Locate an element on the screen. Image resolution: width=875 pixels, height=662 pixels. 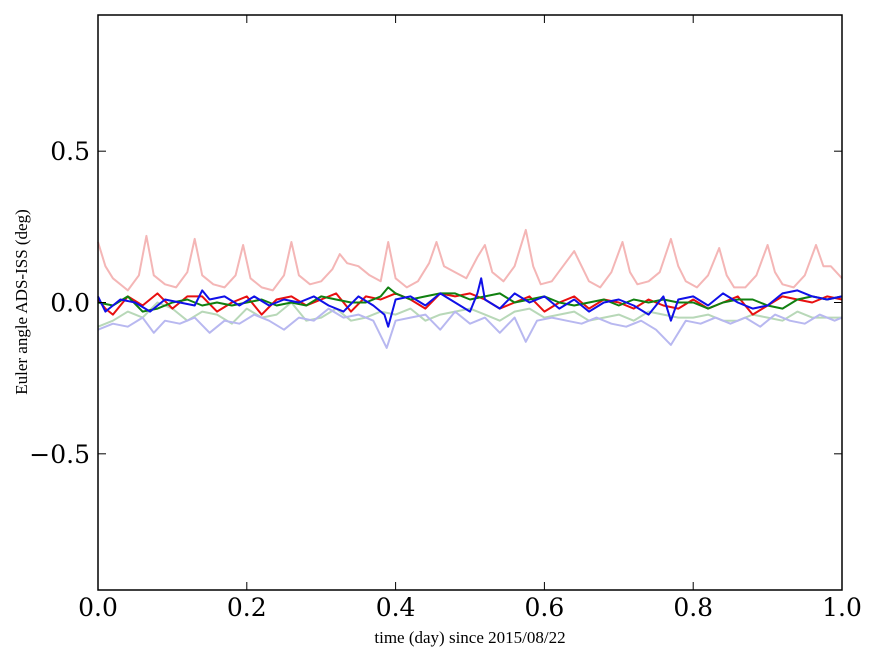
y-tick-label: −0.5 is located at coordinates (59, 454).